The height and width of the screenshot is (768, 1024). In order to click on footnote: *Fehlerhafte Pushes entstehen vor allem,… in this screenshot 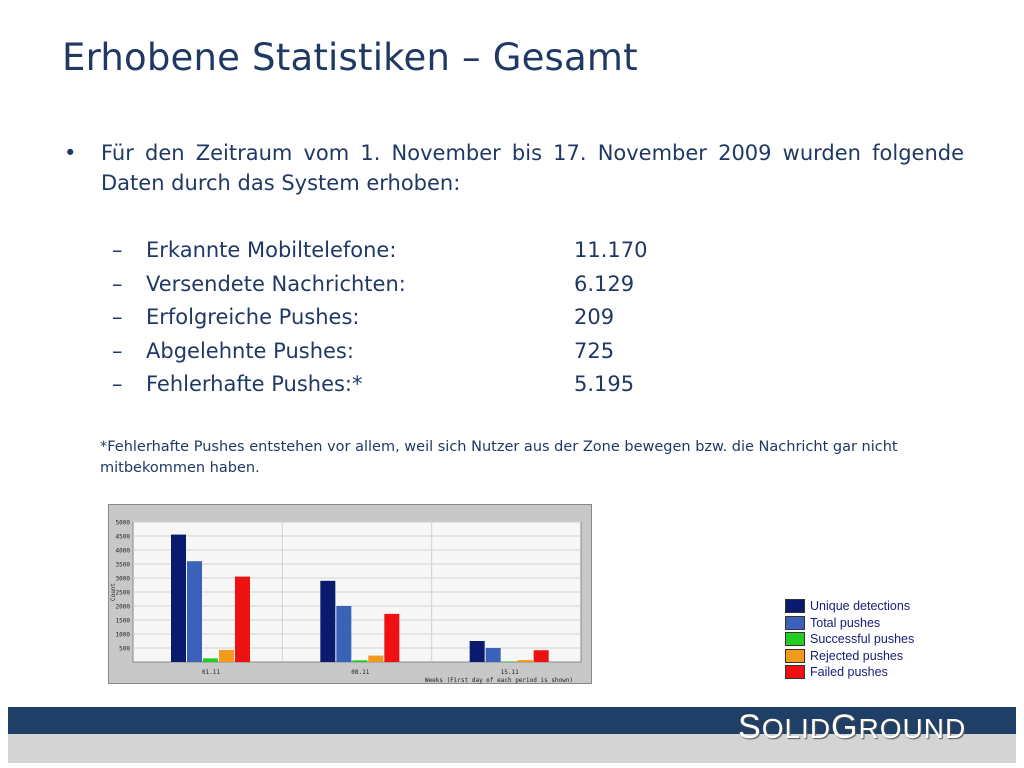, I will do `click(499, 457)`.